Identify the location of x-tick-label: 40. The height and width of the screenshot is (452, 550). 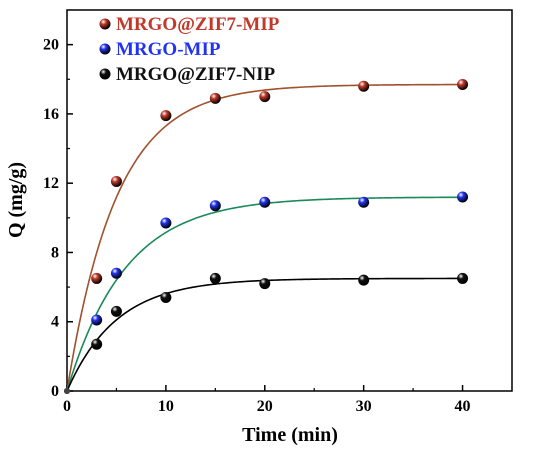
(463, 406).